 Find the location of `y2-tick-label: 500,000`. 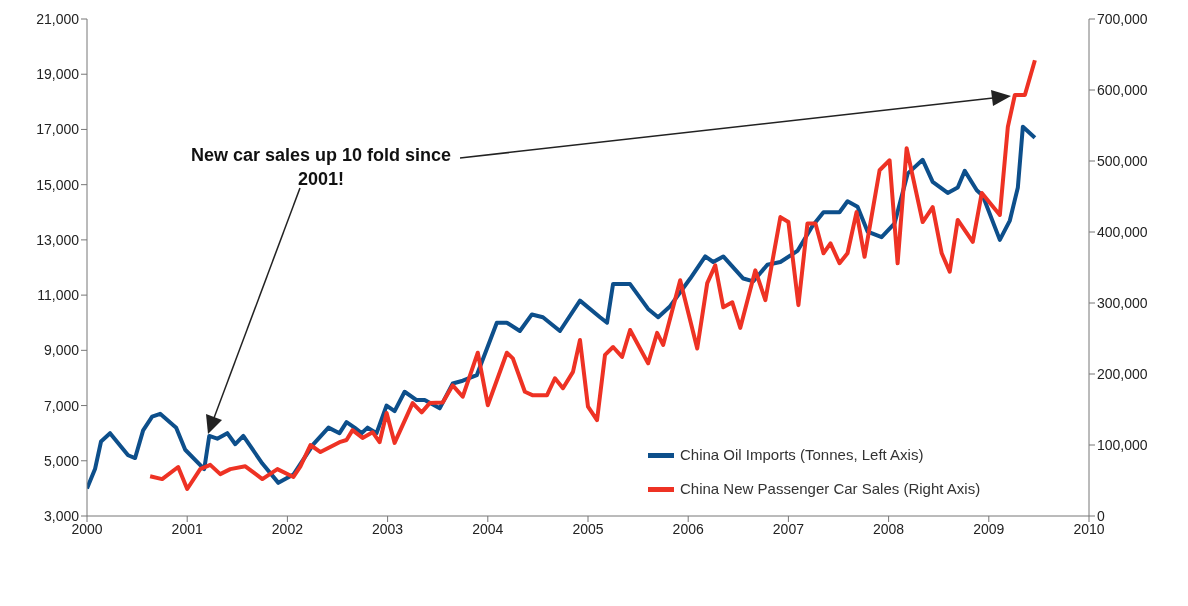

y2-tick-label: 500,000 is located at coordinates (1122, 160).